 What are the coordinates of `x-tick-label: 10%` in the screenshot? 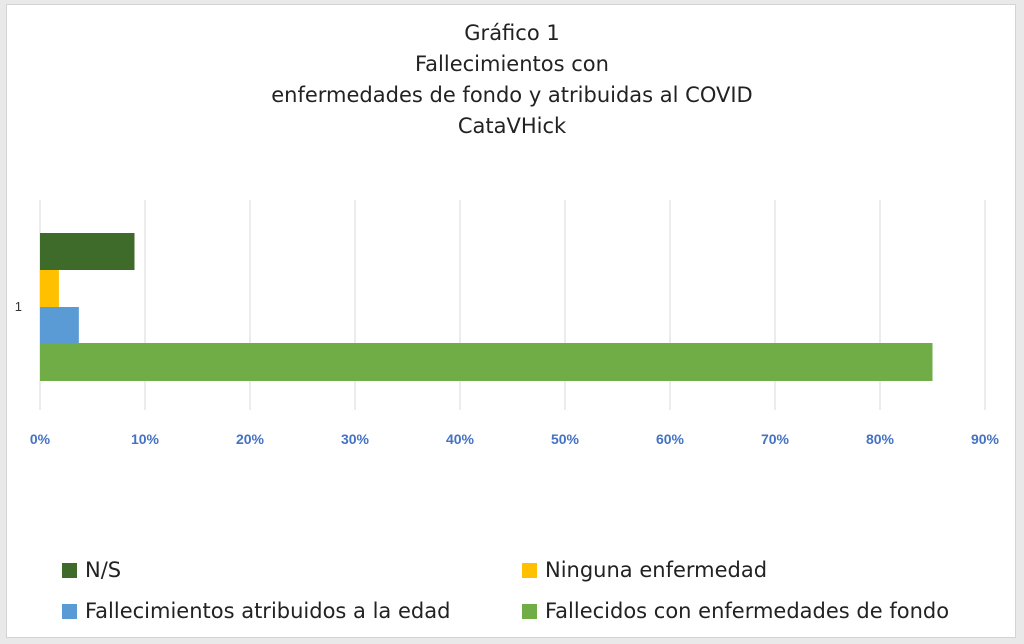 It's located at (145, 439).